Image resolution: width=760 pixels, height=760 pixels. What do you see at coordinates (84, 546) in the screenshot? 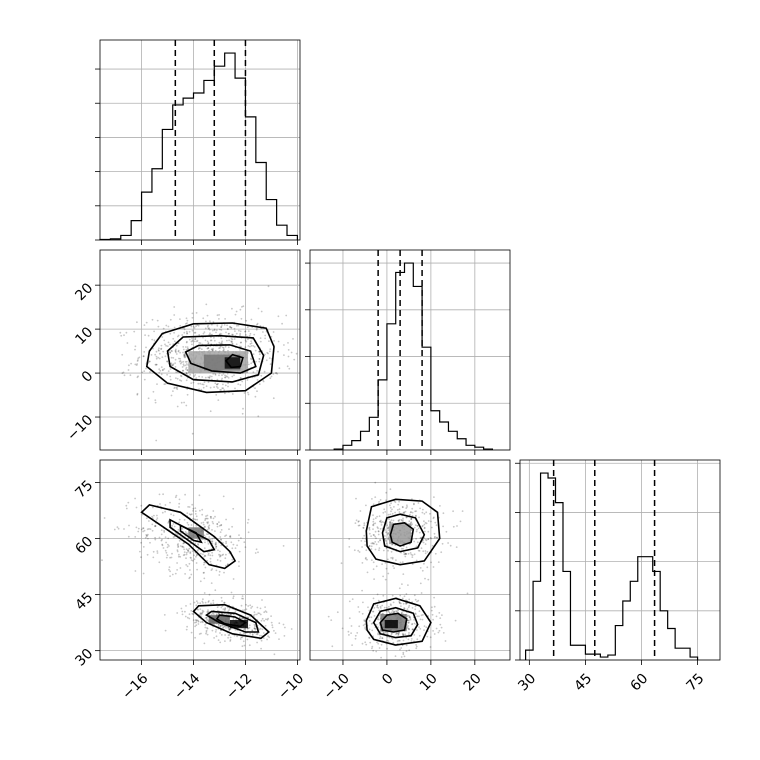
I see `y-tick-label: 60` at bounding box center [84, 546].